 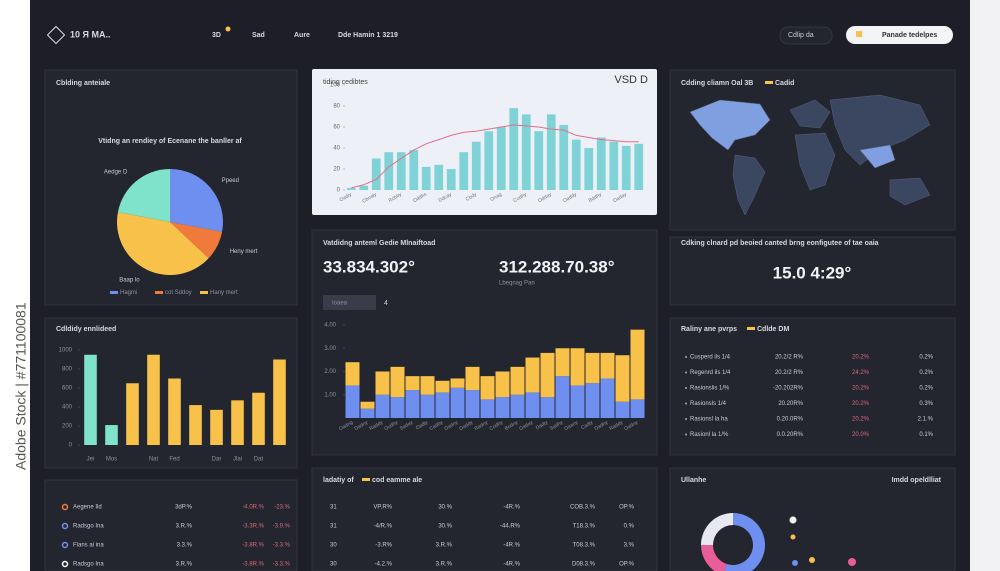 I want to click on table-cell: 3dP.%, so click(x=184, y=508).